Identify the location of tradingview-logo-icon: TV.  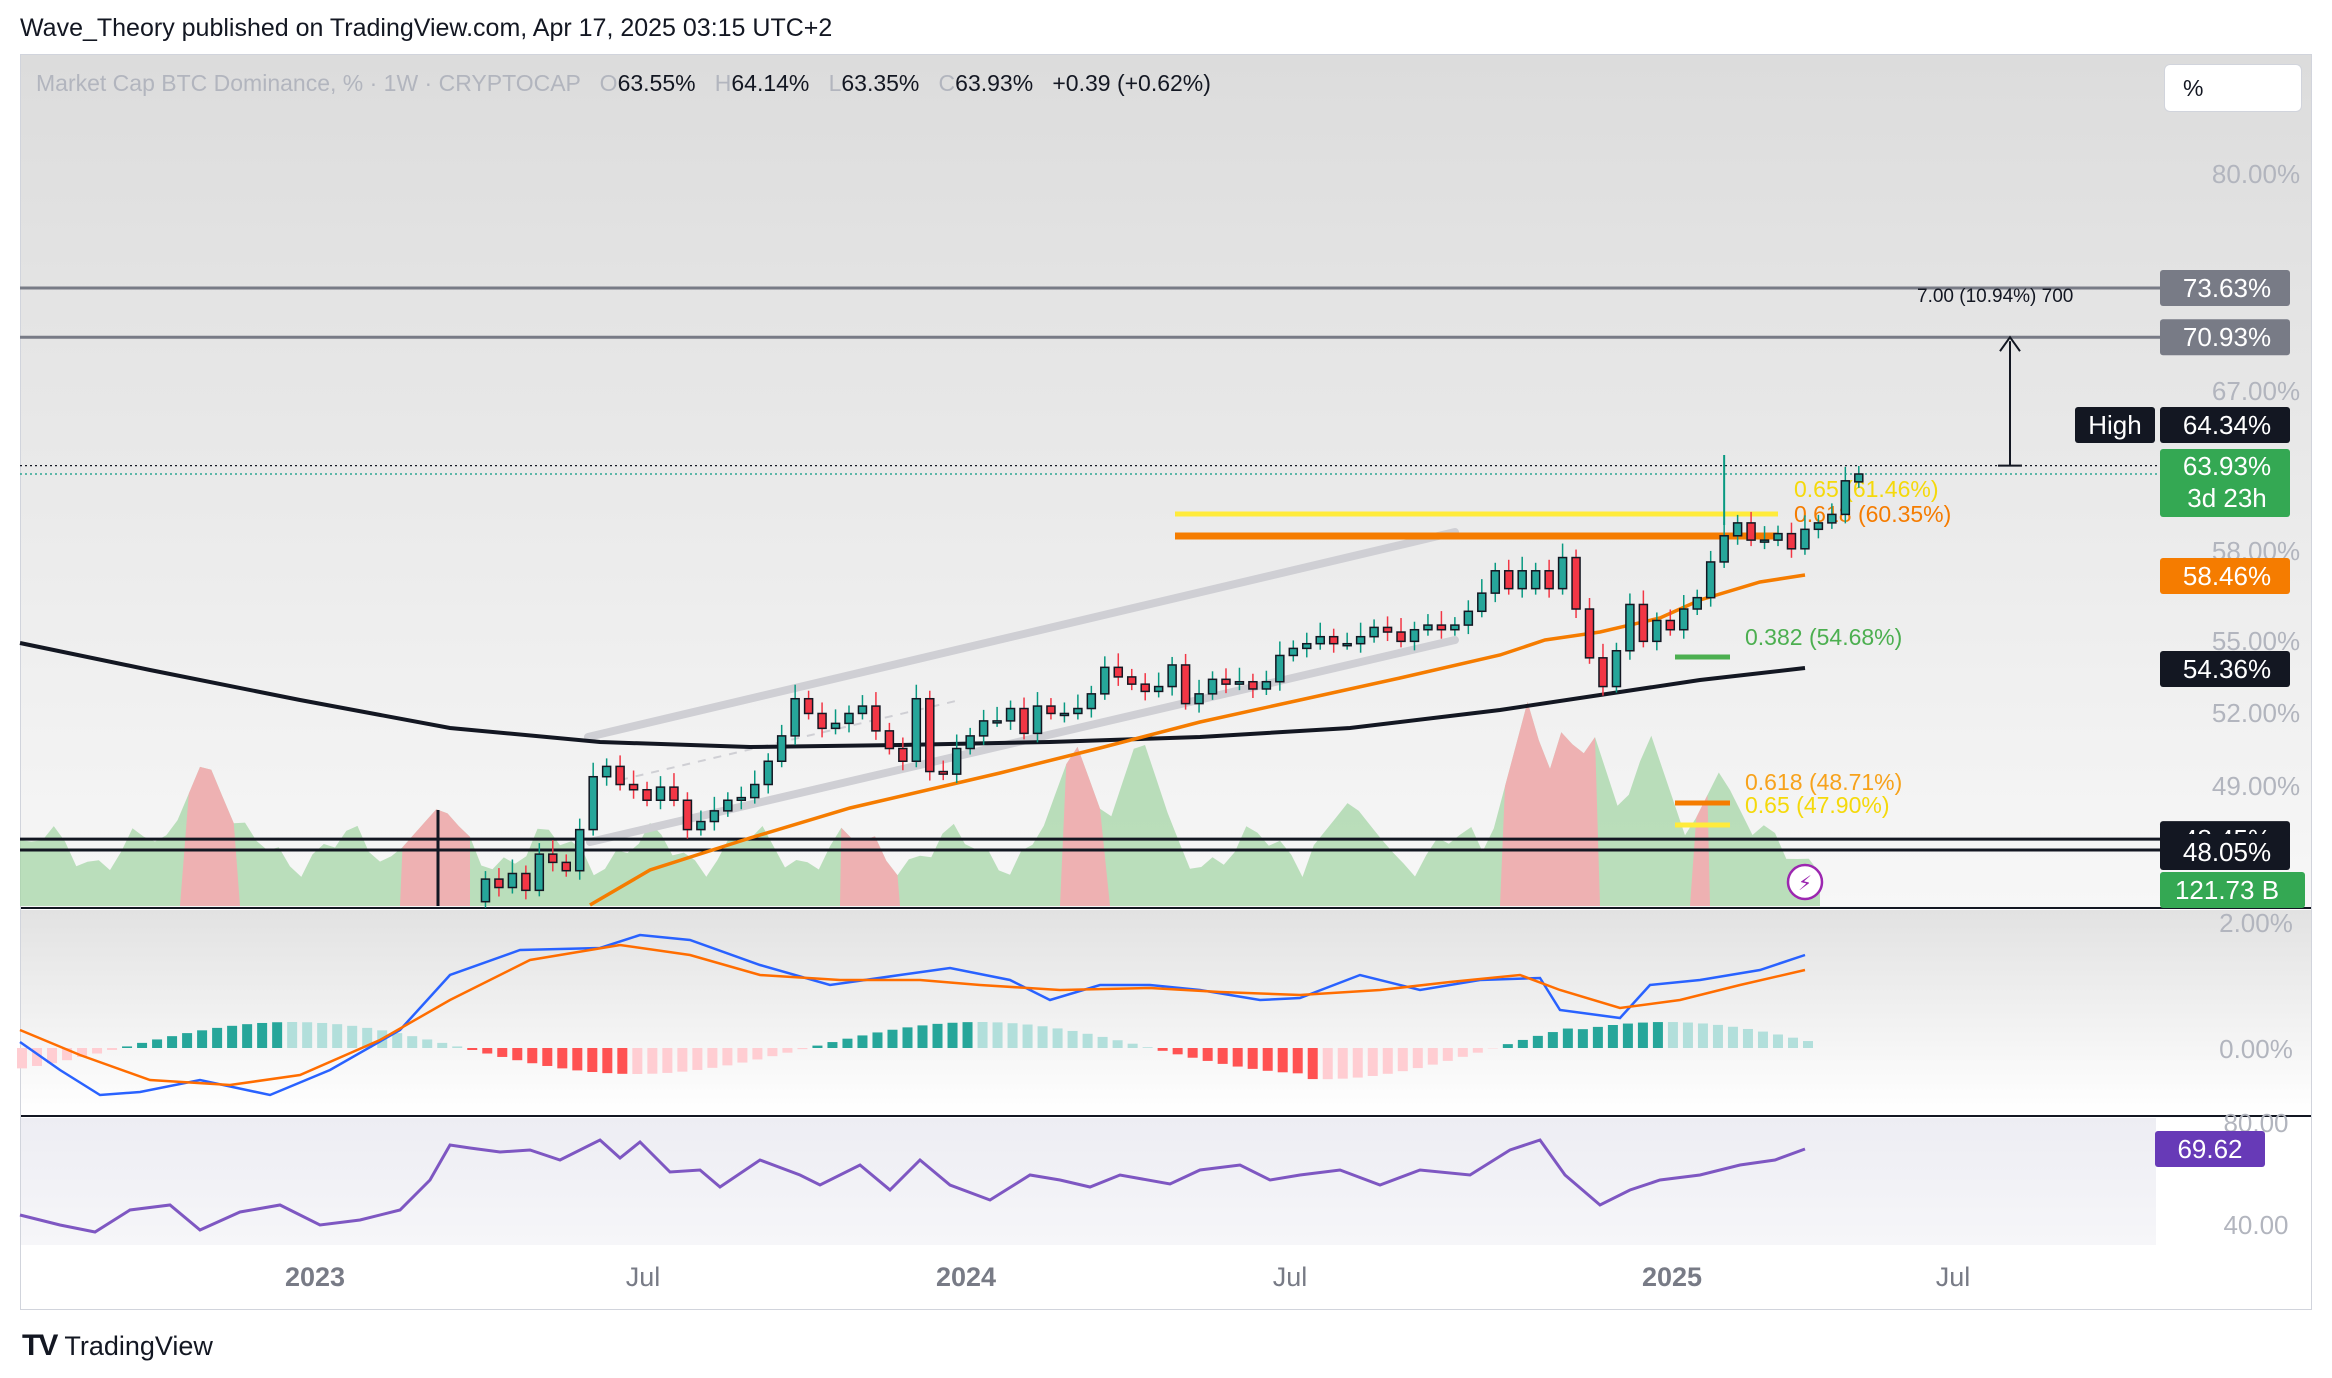
(39, 1346).